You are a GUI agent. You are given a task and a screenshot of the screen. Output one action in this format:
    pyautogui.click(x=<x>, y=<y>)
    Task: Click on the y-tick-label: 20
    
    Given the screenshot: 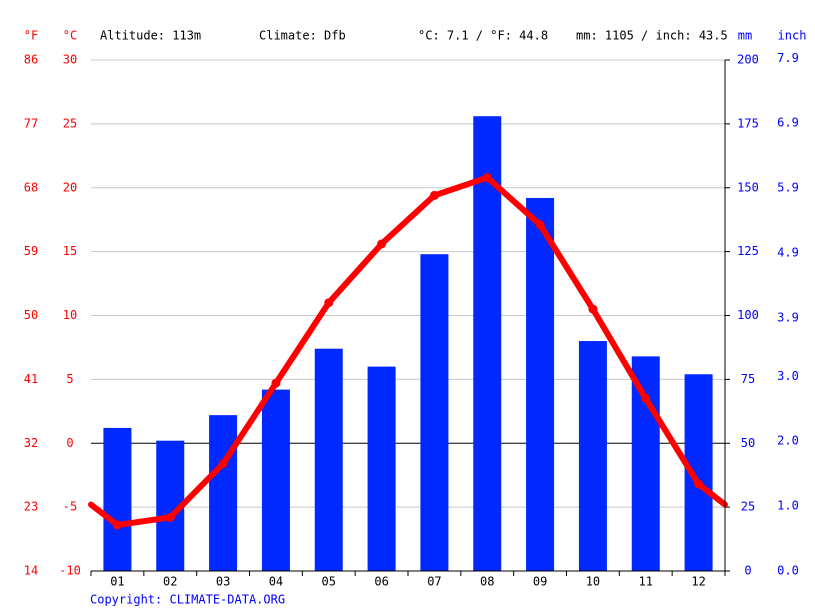 What is the action you would take?
    pyautogui.click(x=70, y=187)
    